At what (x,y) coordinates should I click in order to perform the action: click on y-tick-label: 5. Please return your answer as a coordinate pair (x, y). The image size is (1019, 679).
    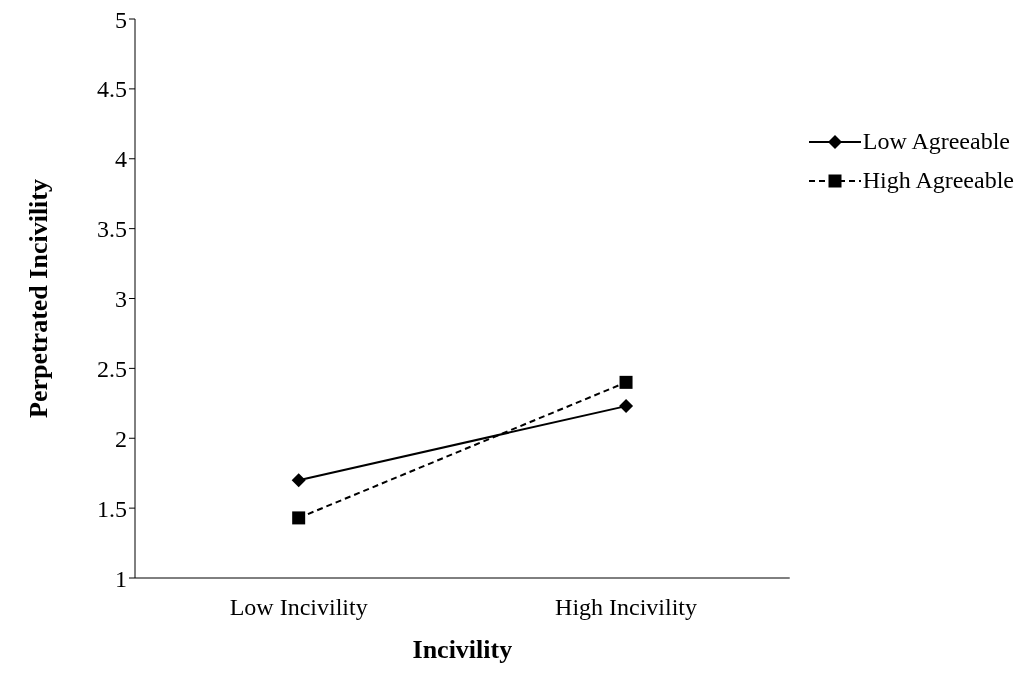
    Looking at the image, I should click on (121, 19).